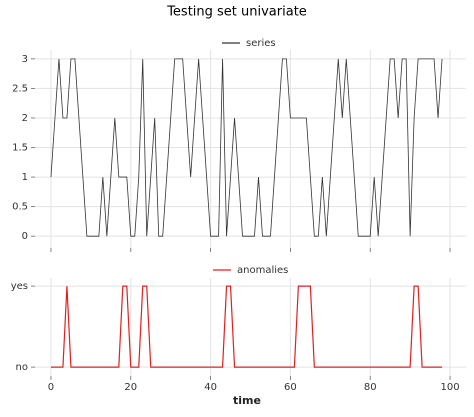 This screenshot has height=417, width=474. I want to click on x-tick-label: 100, so click(449, 387).